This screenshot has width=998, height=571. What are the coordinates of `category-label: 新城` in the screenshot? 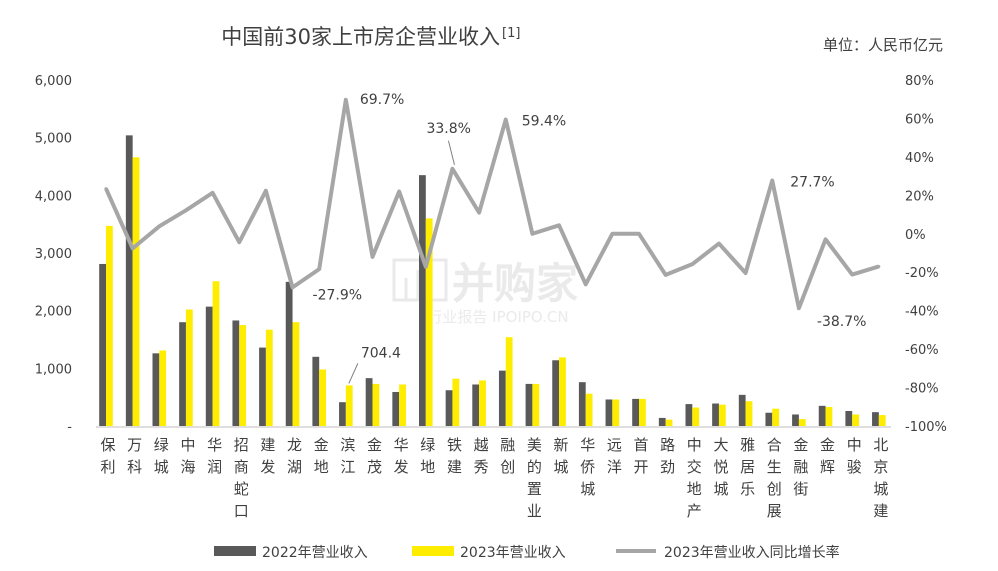 It's located at (561, 456).